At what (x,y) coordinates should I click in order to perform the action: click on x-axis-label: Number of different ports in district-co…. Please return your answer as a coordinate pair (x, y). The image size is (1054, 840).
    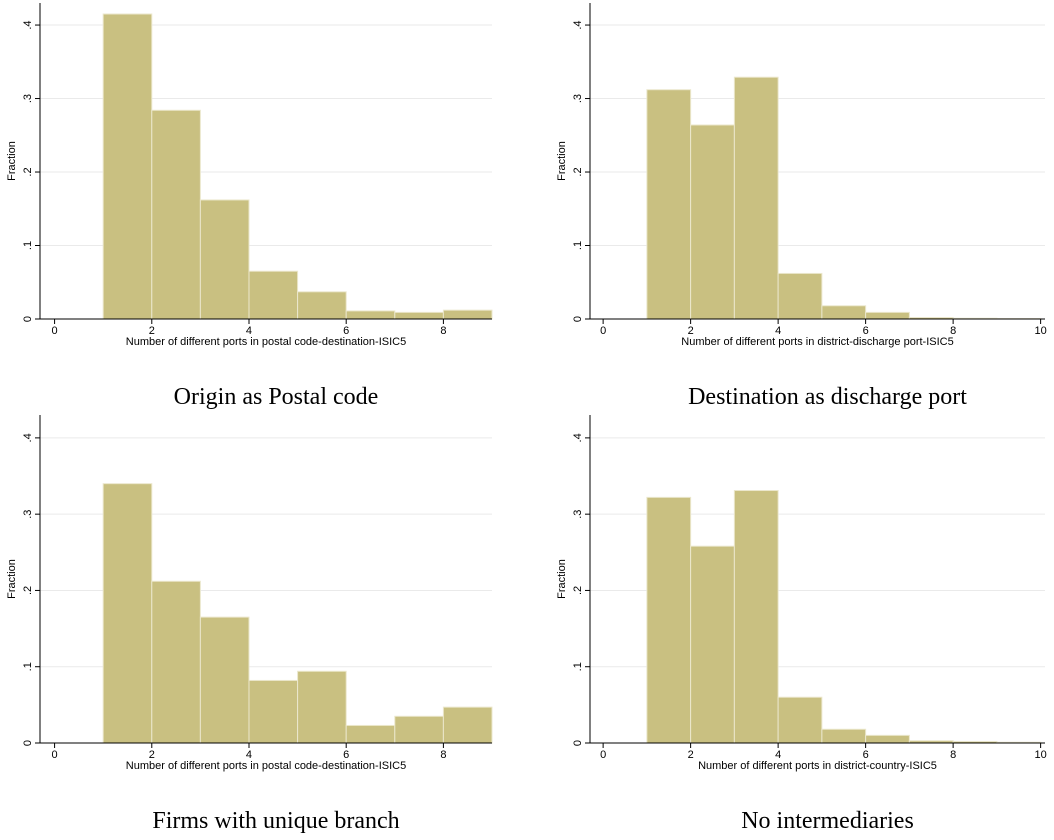
    Looking at the image, I should click on (817, 766).